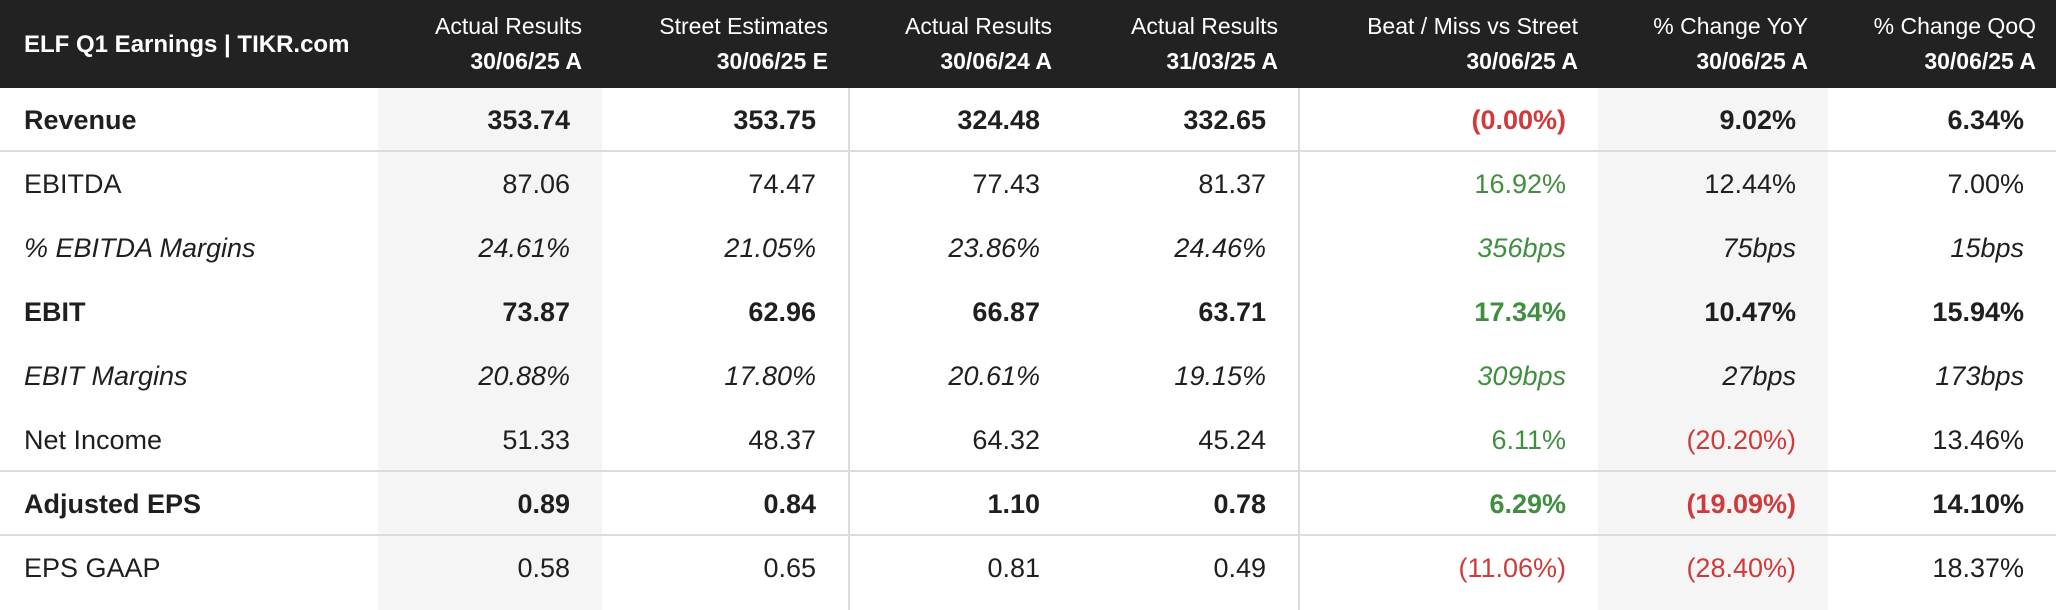 This screenshot has height=610, width=2056. What do you see at coordinates (1185, 44) in the screenshot?
I see `column-header: Actual Results 31/03/25 A` at bounding box center [1185, 44].